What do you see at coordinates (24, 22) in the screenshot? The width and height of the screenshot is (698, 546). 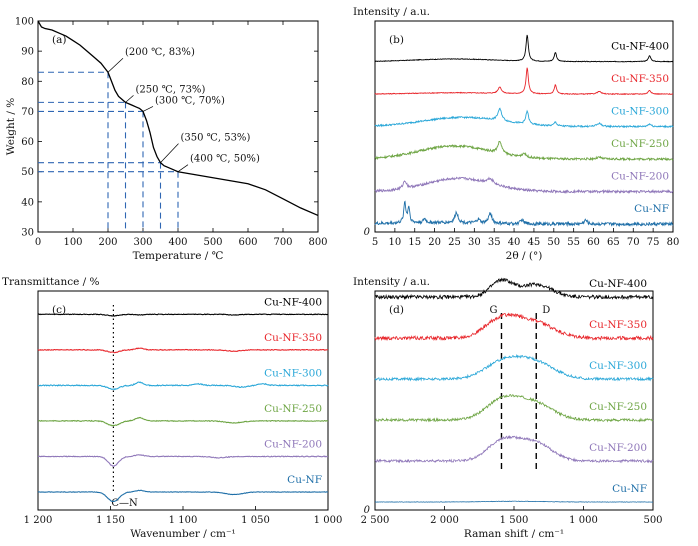 I see `y-tick-label: 100` at bounding box center [24, 22].